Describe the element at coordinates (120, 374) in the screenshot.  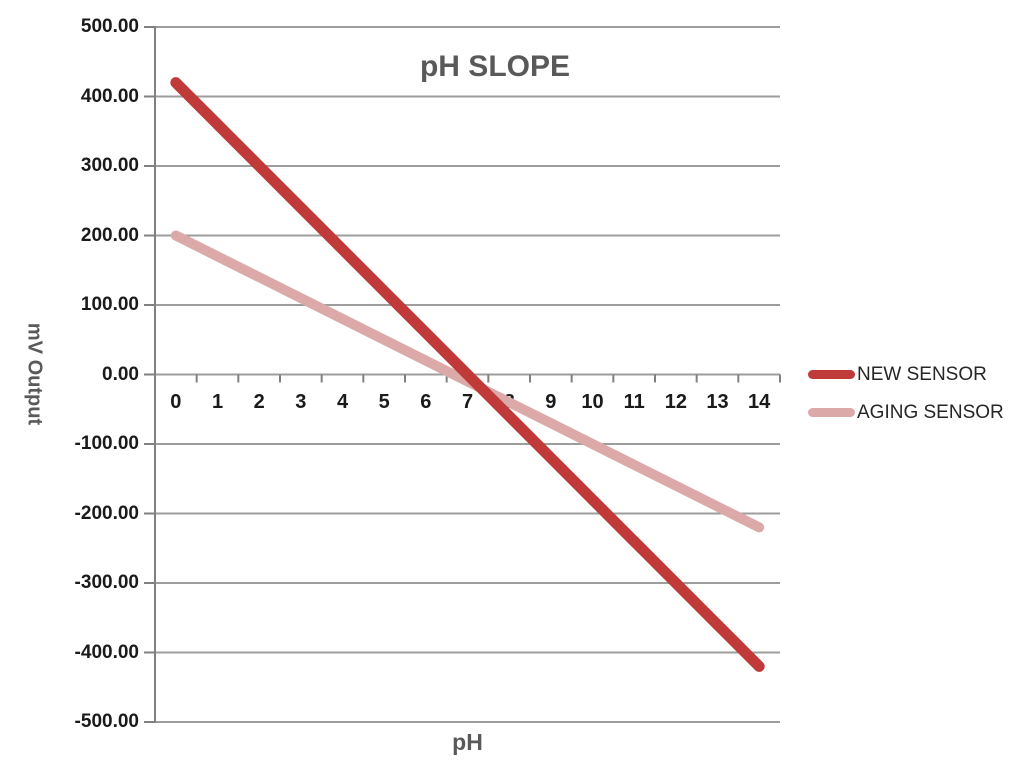
I see `y-tick-label: 0.00` at that location.